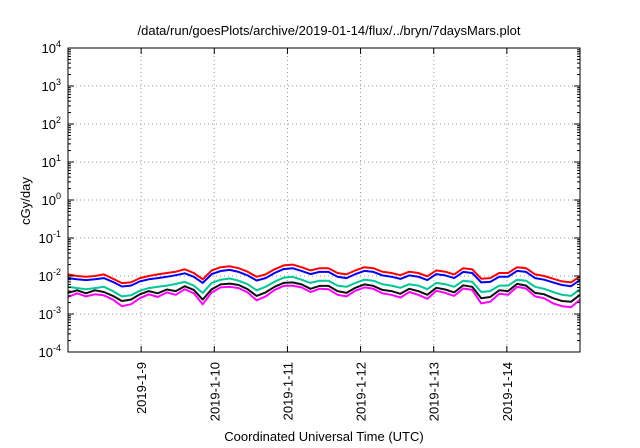  What do you see at coordinates (141, 388) in the screenshot?
I see `x-tick-label: 2019-1-9` at bounding box center [141, 388].